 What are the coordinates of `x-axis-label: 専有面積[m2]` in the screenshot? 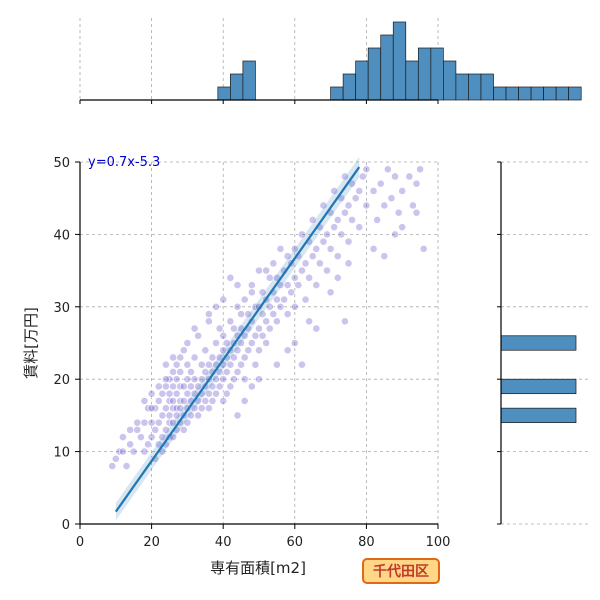 It's located at (258, 568).